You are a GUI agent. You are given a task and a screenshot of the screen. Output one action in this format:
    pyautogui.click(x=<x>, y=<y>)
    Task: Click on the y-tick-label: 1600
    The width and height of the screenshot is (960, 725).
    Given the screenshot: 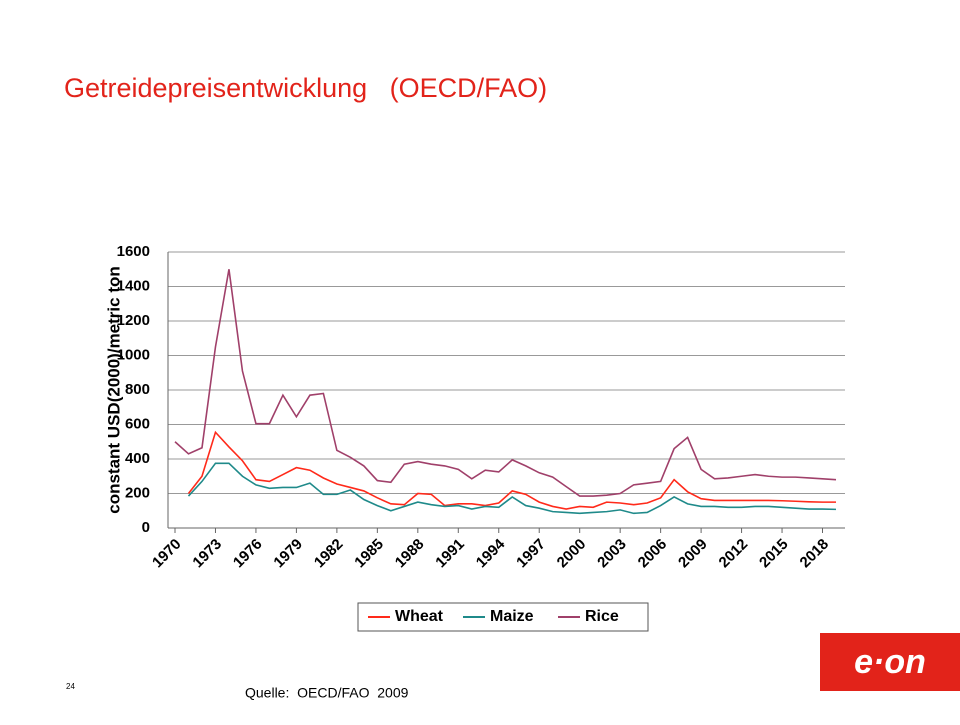 What is the action you would take?
    pyautogui.click(x=133, y=251)
    